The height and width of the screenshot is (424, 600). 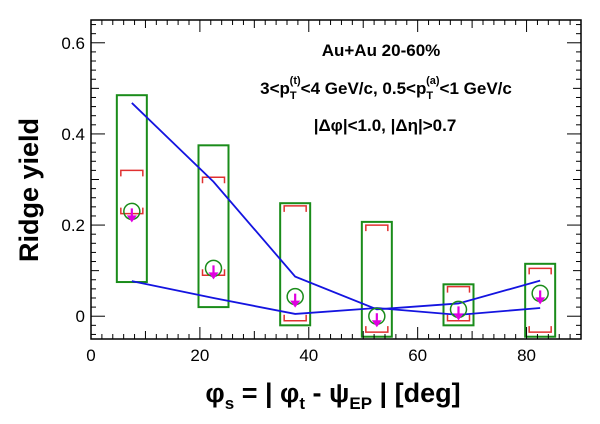 What do you see at coordinates (433, 81) in the screenshot?
I see `annot-pt-d-sup: (a)` at bounding box center [433, 81].